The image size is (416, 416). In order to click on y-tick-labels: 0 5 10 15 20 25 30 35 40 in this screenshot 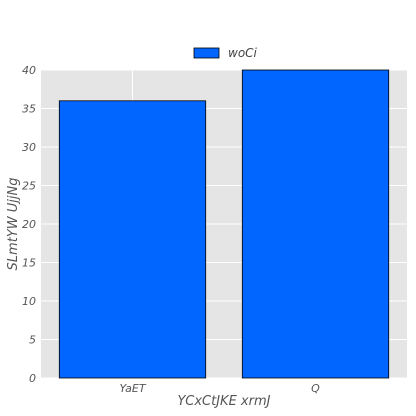, I will do `click(29, 224)`.